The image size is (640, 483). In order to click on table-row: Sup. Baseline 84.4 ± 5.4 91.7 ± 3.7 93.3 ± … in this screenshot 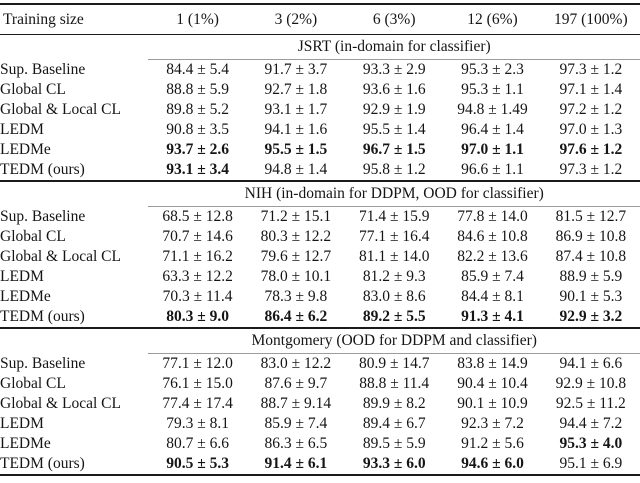, I will do `click(320, 70)`.